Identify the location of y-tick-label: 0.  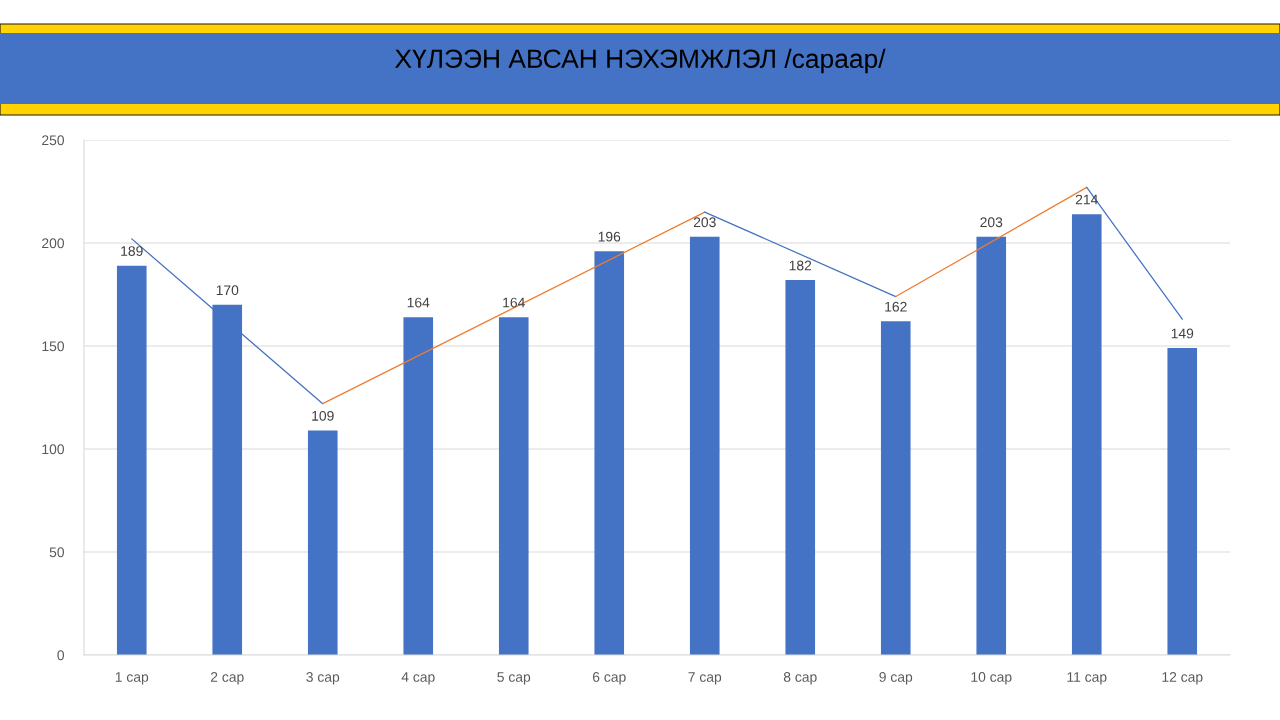
(61, 655).